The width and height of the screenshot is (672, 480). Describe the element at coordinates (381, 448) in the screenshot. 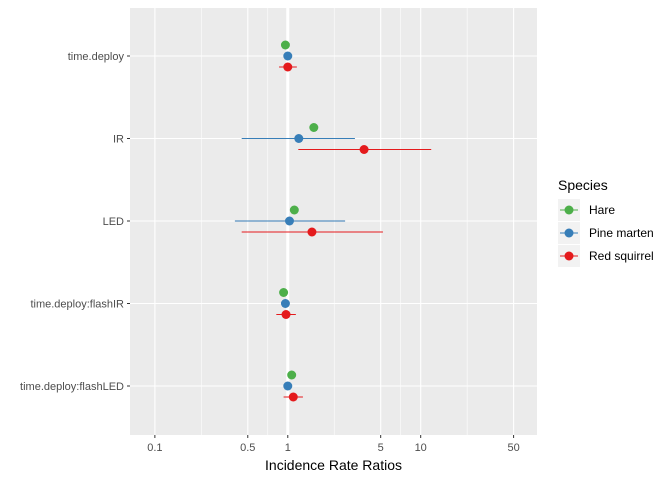

I see `x-tick-label: 5` at that location.